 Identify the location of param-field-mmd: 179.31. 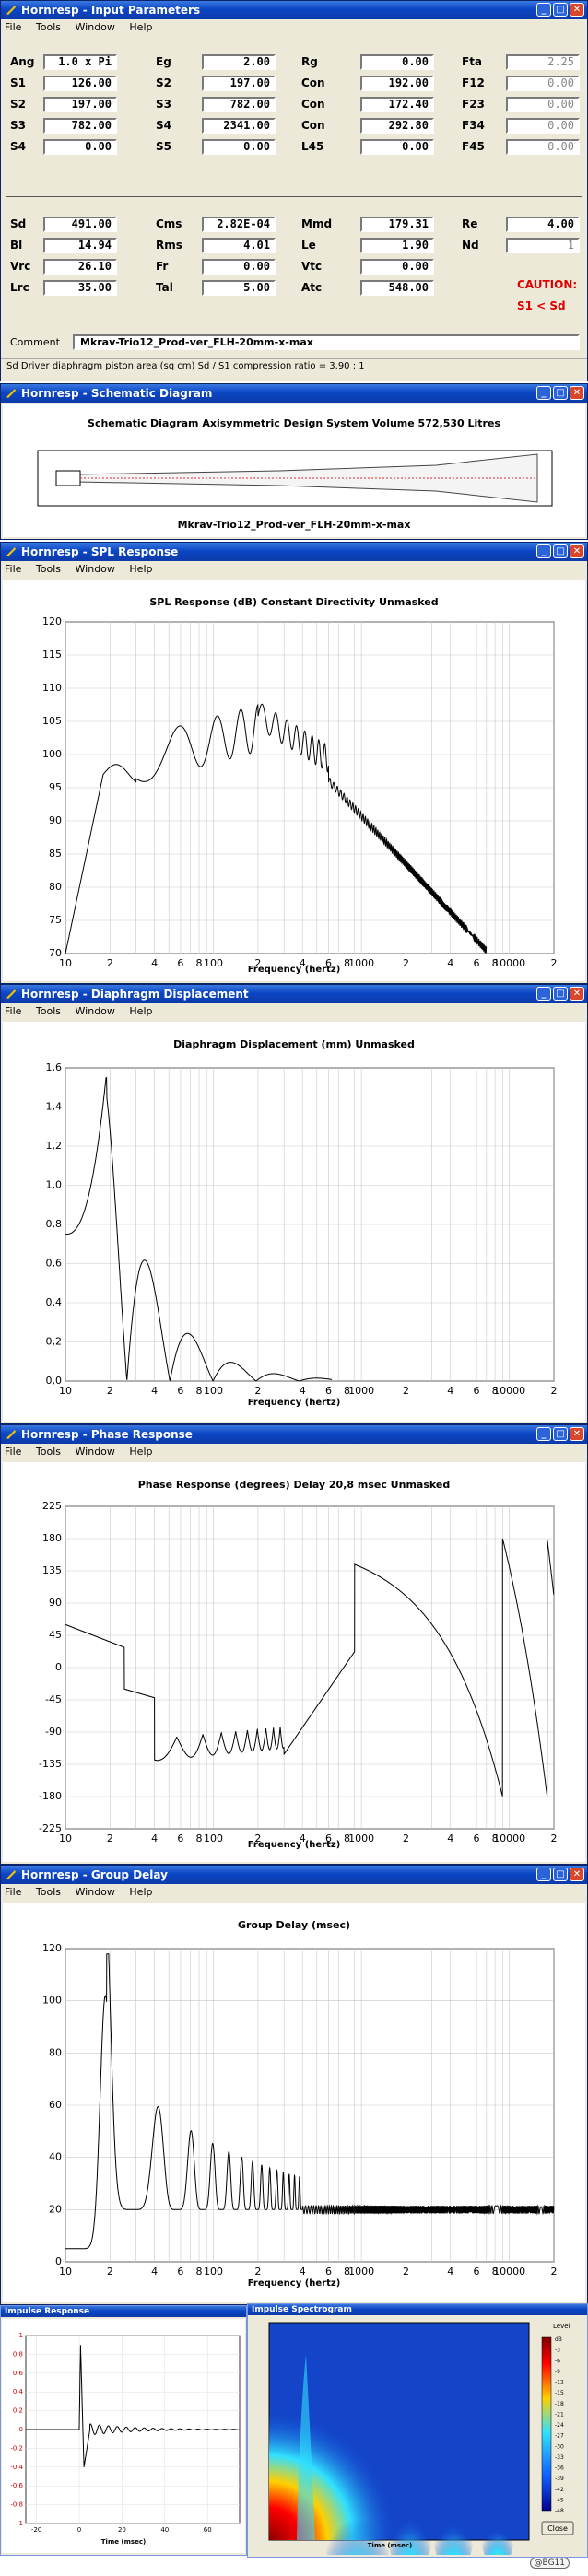
(397, 224).